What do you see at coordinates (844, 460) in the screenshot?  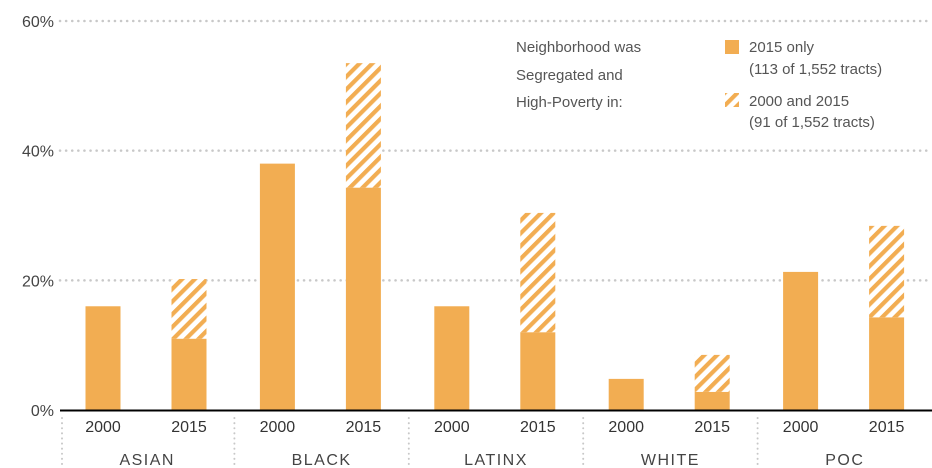 I see `x-group-label: POC` at bounding box center [844, 460].